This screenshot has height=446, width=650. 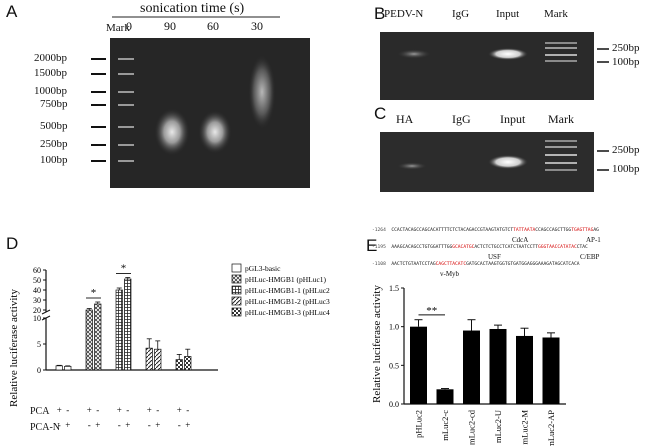 What do you see at coordinates (46, 312) in the screenshot?
I see `d-axis-break` at bounding box center [46, 312].